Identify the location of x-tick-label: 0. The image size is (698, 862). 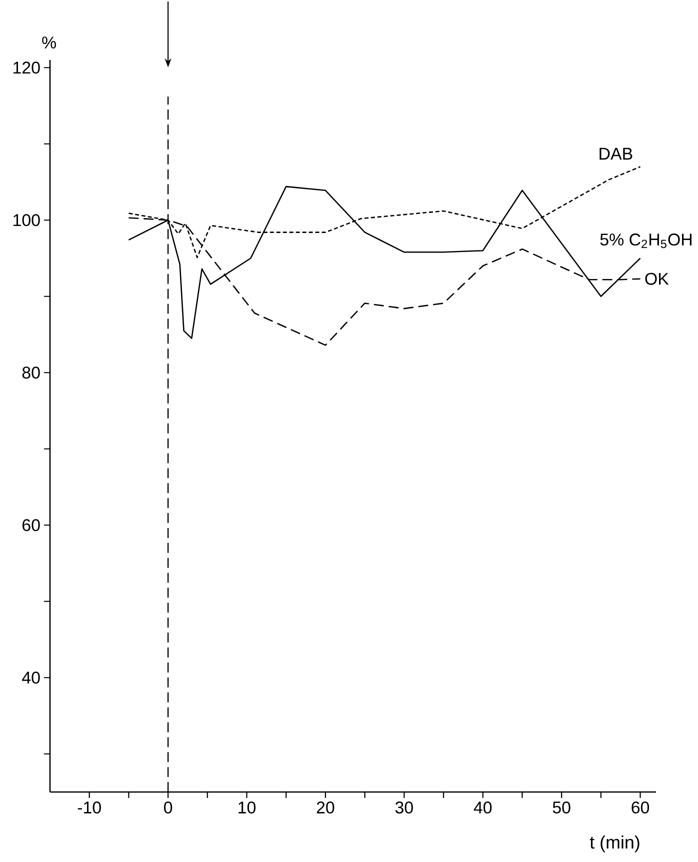
(168, 807).